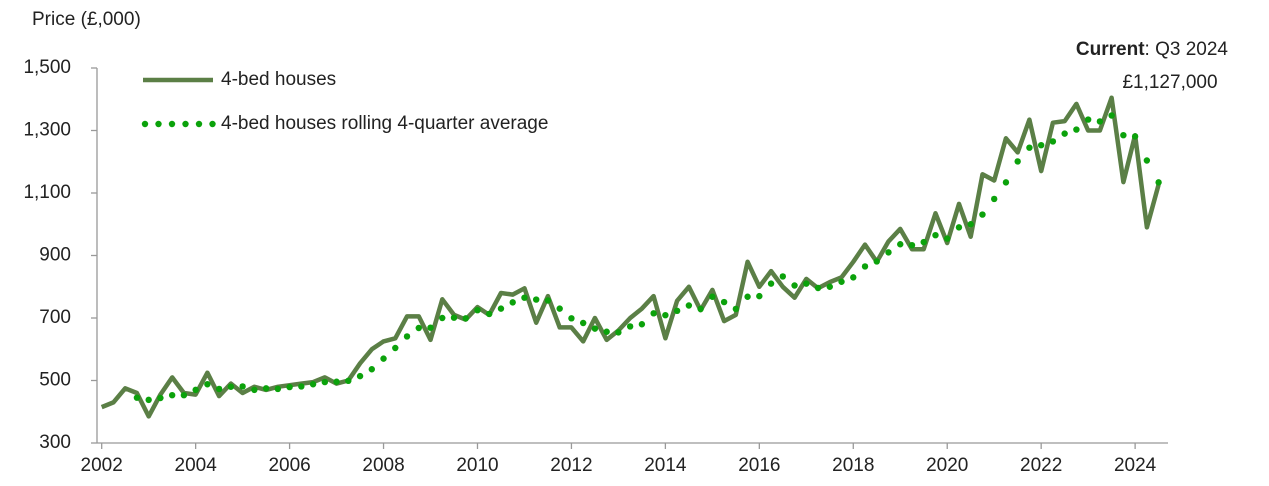 This screenshot has width=1269, height=486. I want to click on y-axis-label: Price (£,000), so click(86, 19).